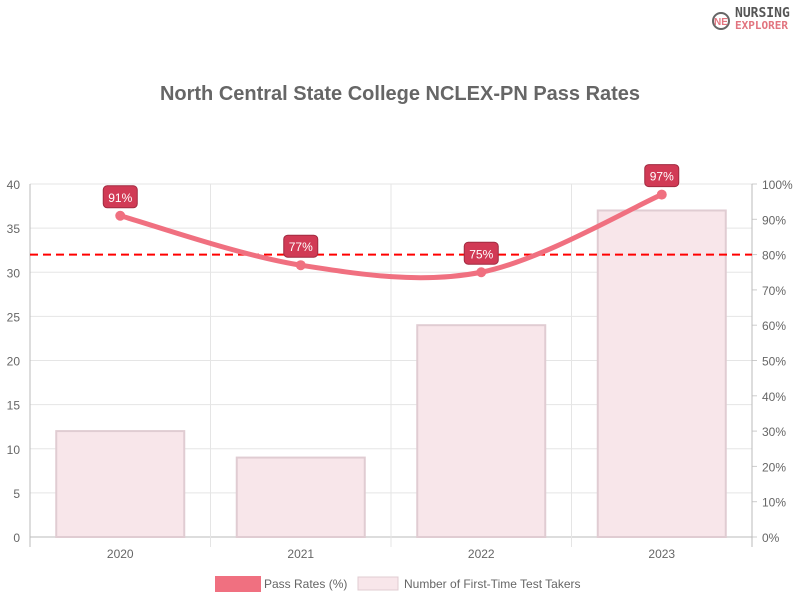 This screenshot has height=600, width=800. I want to click on logo-icon: NE, so click(721, 21).